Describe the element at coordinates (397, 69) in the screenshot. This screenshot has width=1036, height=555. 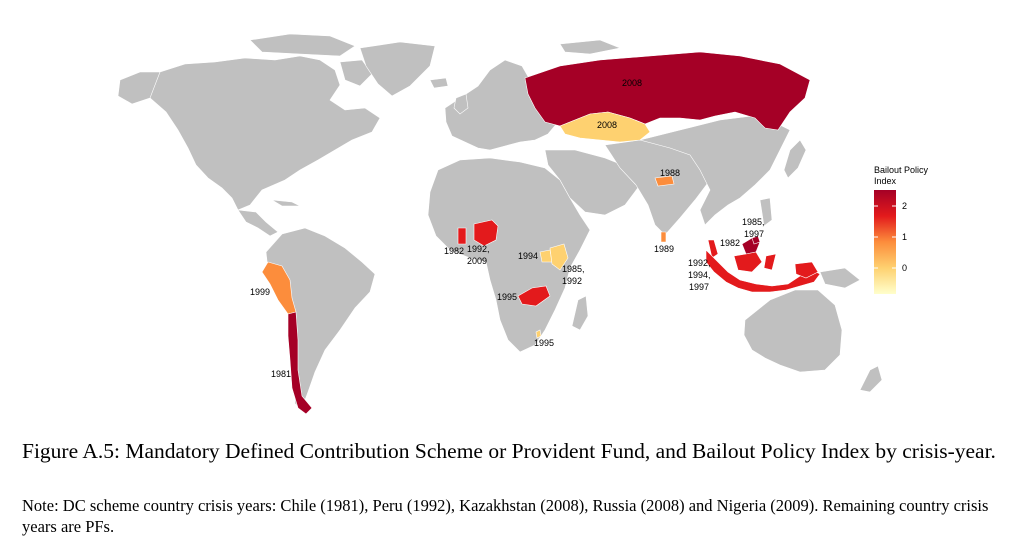
I see `greenland` at that location.